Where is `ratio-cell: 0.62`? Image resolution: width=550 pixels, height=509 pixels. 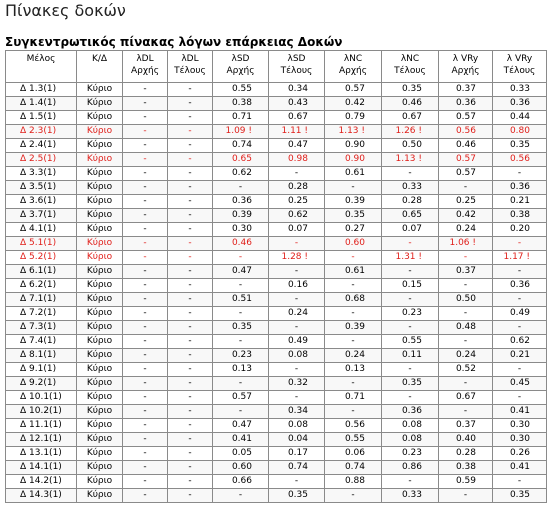
ratio-cell: 0.62 is located at coordinates (240, 173).